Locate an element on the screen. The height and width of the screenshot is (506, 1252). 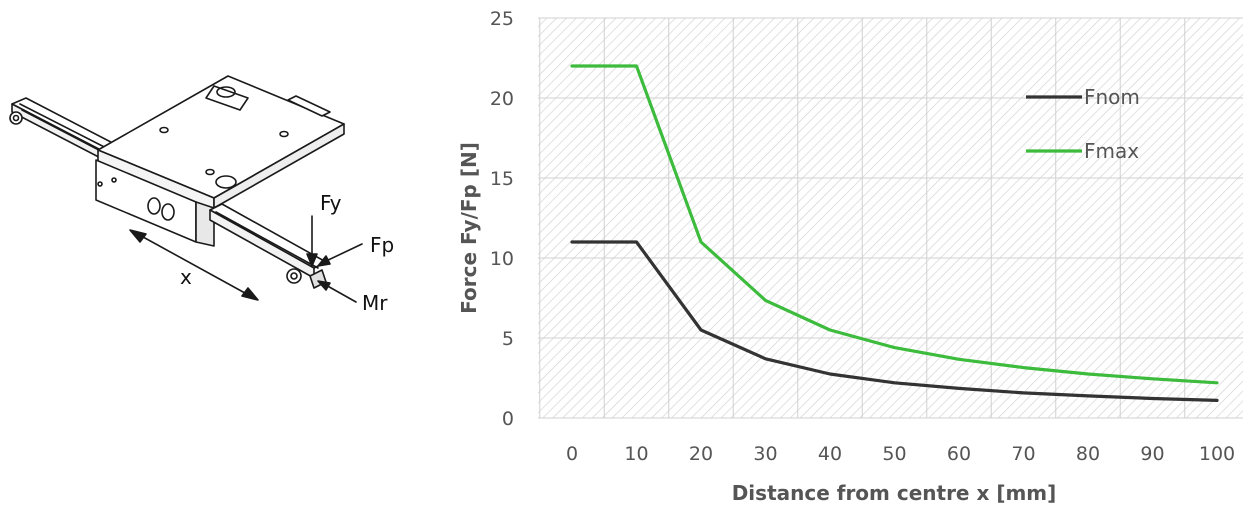
x-tick-label: 90 is located at coordinates (1152, 454).